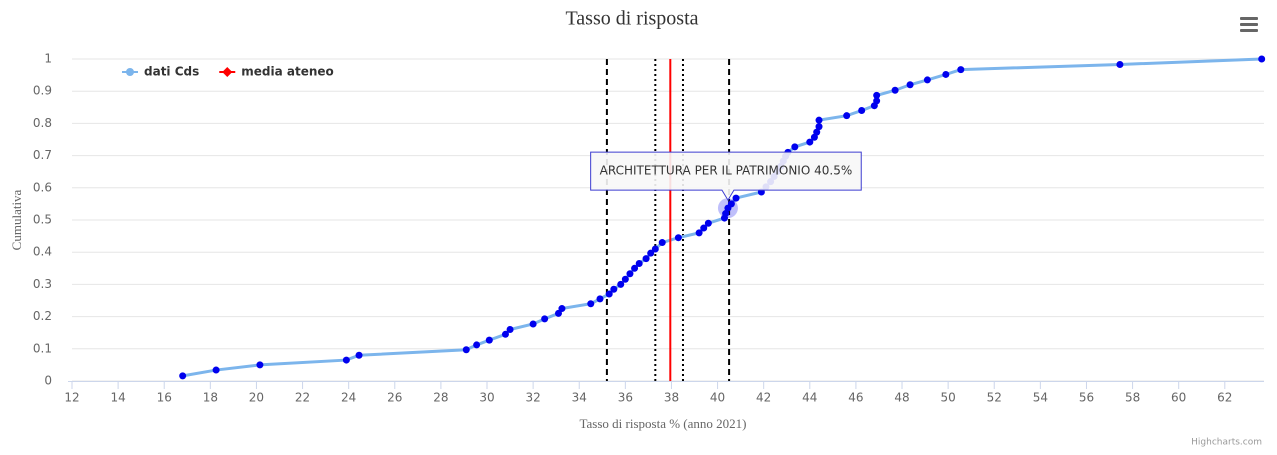 This screenshot has width=1277, height=455. What do you see at coordinates (210, 398) in the screenshot?
I see `x-tick-label: 18` at bounding box center [210, 398].